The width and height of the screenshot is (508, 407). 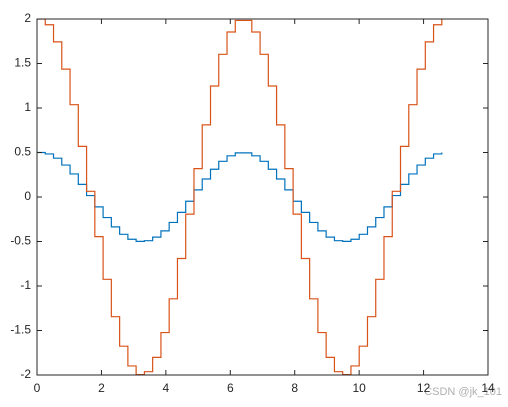 I want to click on x-tick-label: 6, so click(x=230, y=388).